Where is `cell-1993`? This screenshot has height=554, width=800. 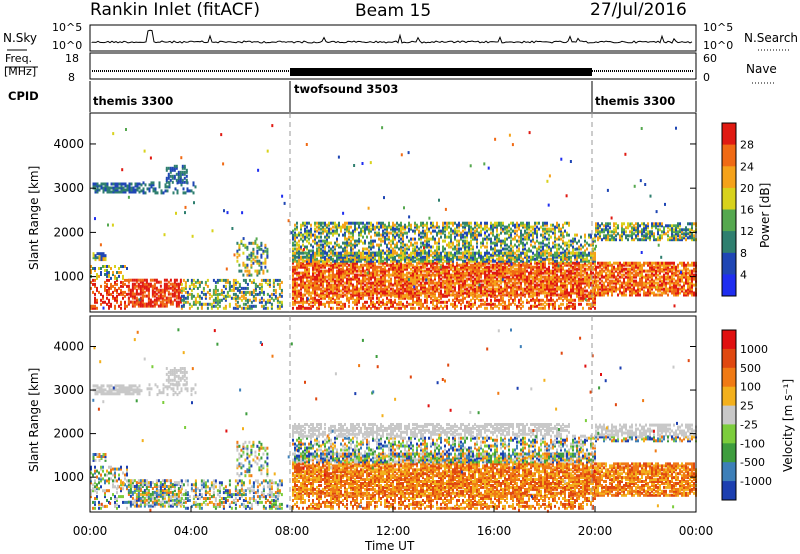
cell-1993 is located at coordinates (467, 251).